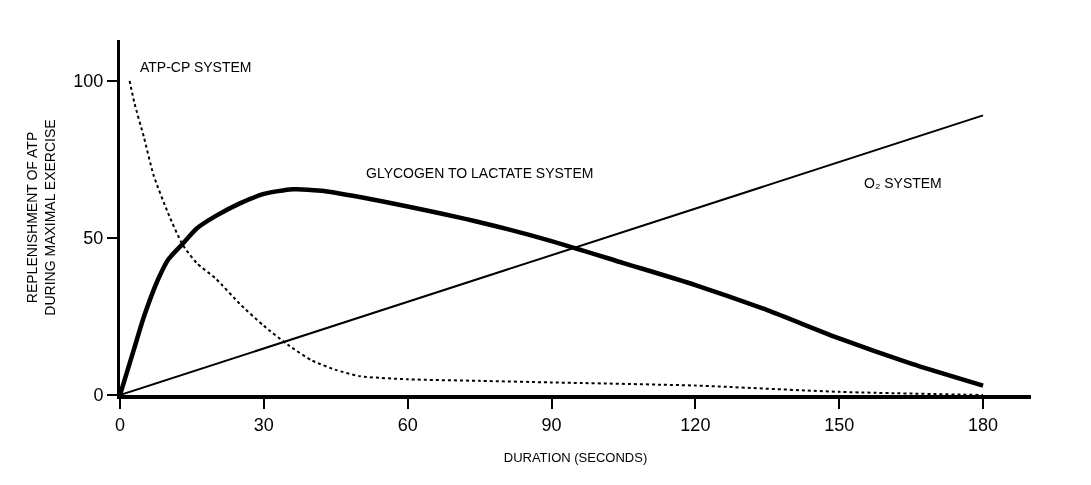  What do you see at coordinates (903, 183) in the screenshot?
I see `series-label: O₂ SYSTEM` at bounding box center [903, 183].